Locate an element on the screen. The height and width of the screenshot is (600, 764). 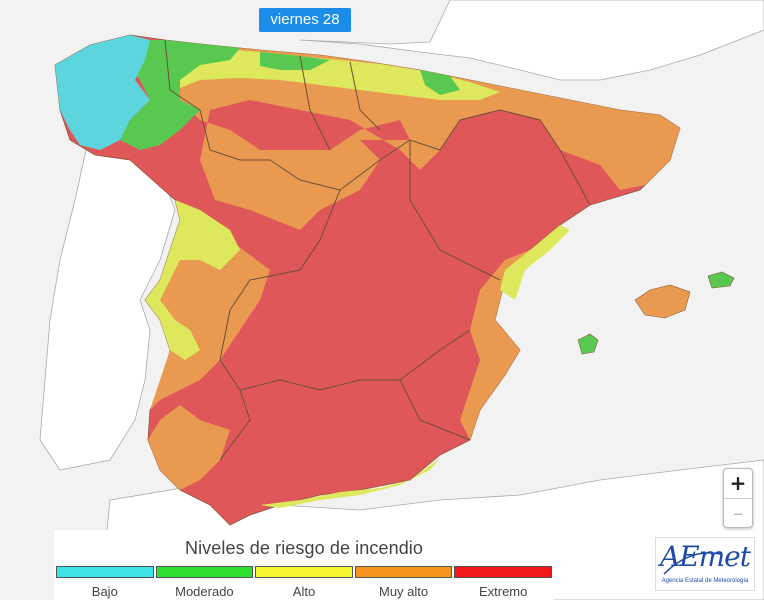
west-muy-alto is located at coordinates (210, 315).